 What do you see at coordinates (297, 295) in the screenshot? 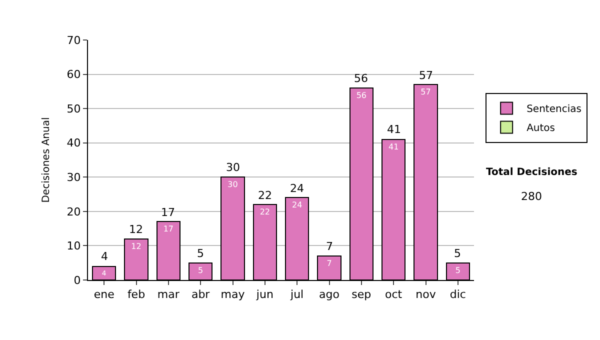
I see `x-tick-label: jul` at bounding box center [297, 295].